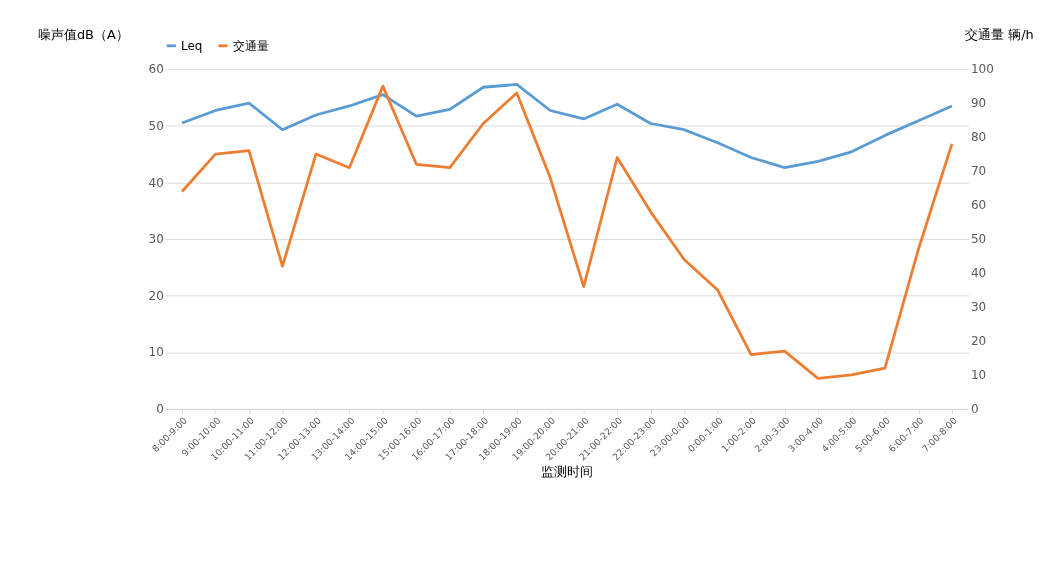 The width and height of the screenshot is (1061, 563). What do you see at coordinates (974, 409) in the screenshot?
I see `y2-tick-label: 0` at bounding box center [974, 409].